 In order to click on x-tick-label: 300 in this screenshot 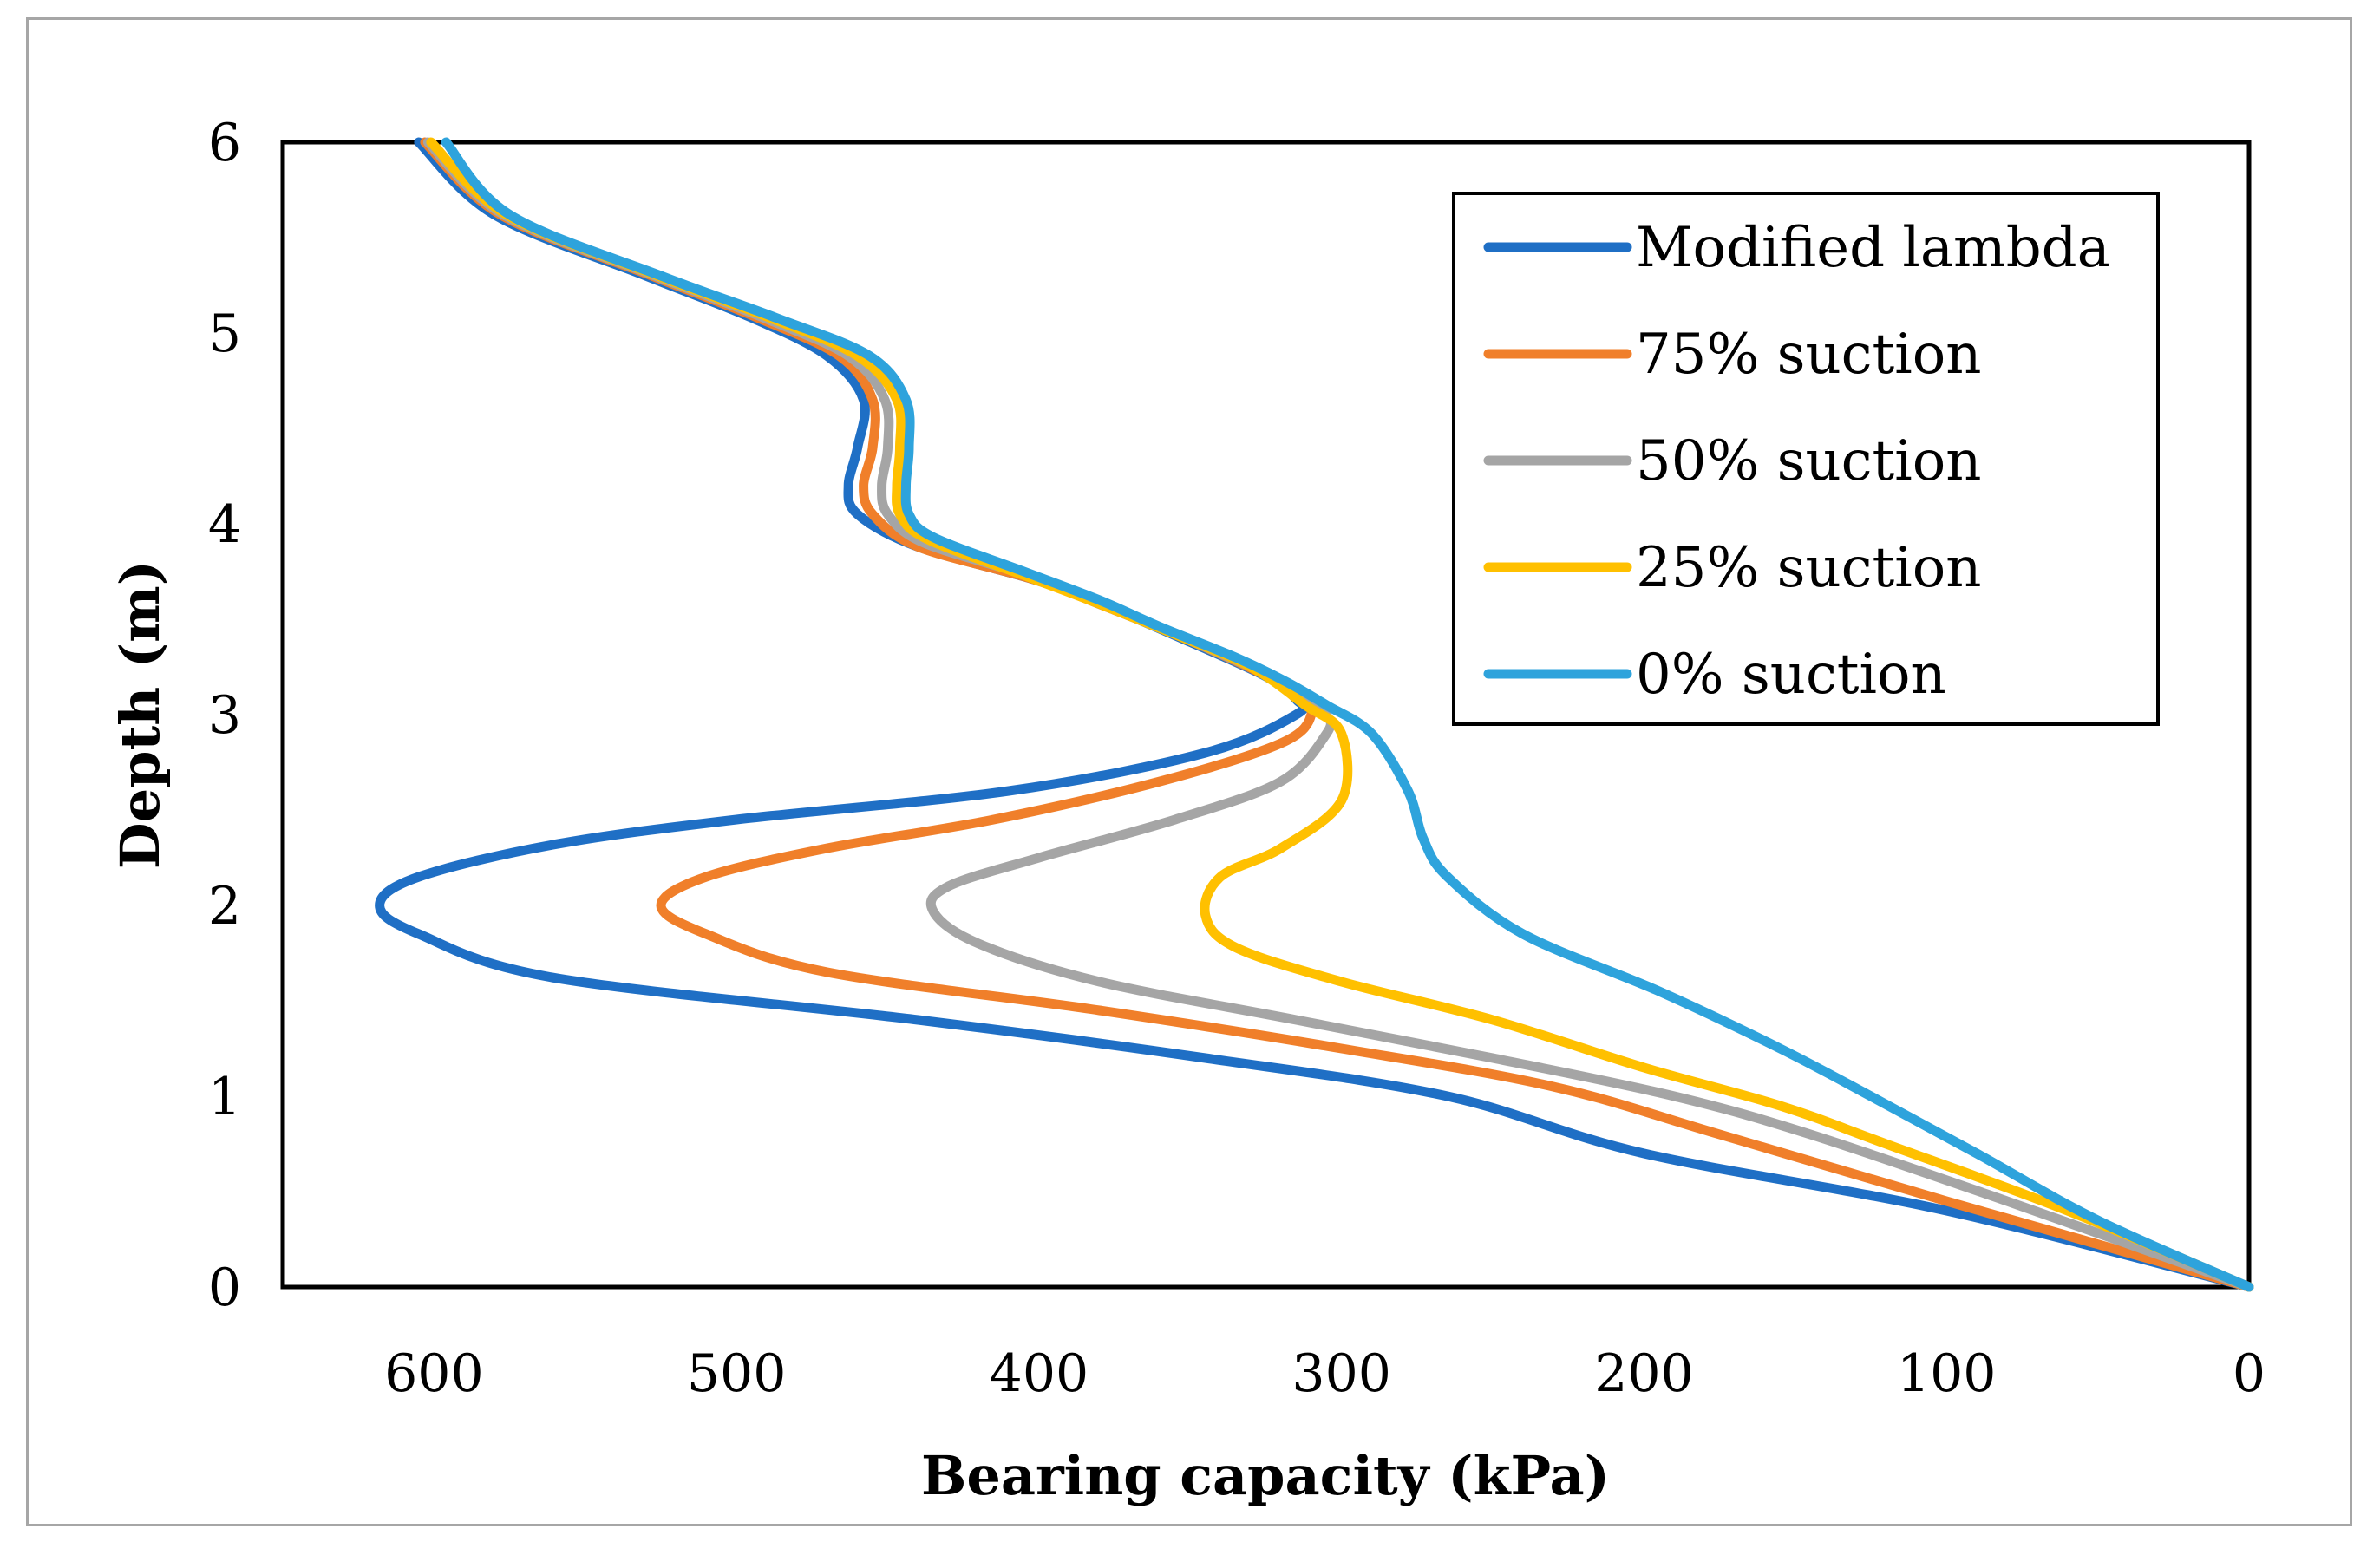, I will do `click(1341, 1373)`.